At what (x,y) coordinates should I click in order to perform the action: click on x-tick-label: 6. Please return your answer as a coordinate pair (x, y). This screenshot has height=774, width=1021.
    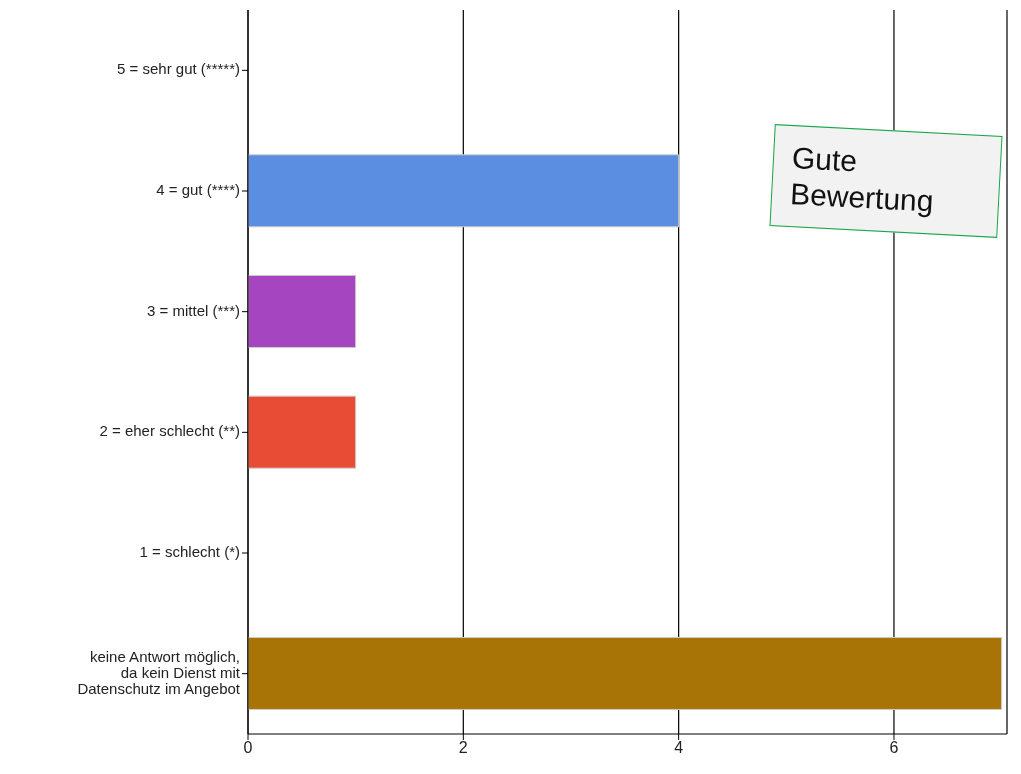
    Looking at the image, I should click on (894, 748).